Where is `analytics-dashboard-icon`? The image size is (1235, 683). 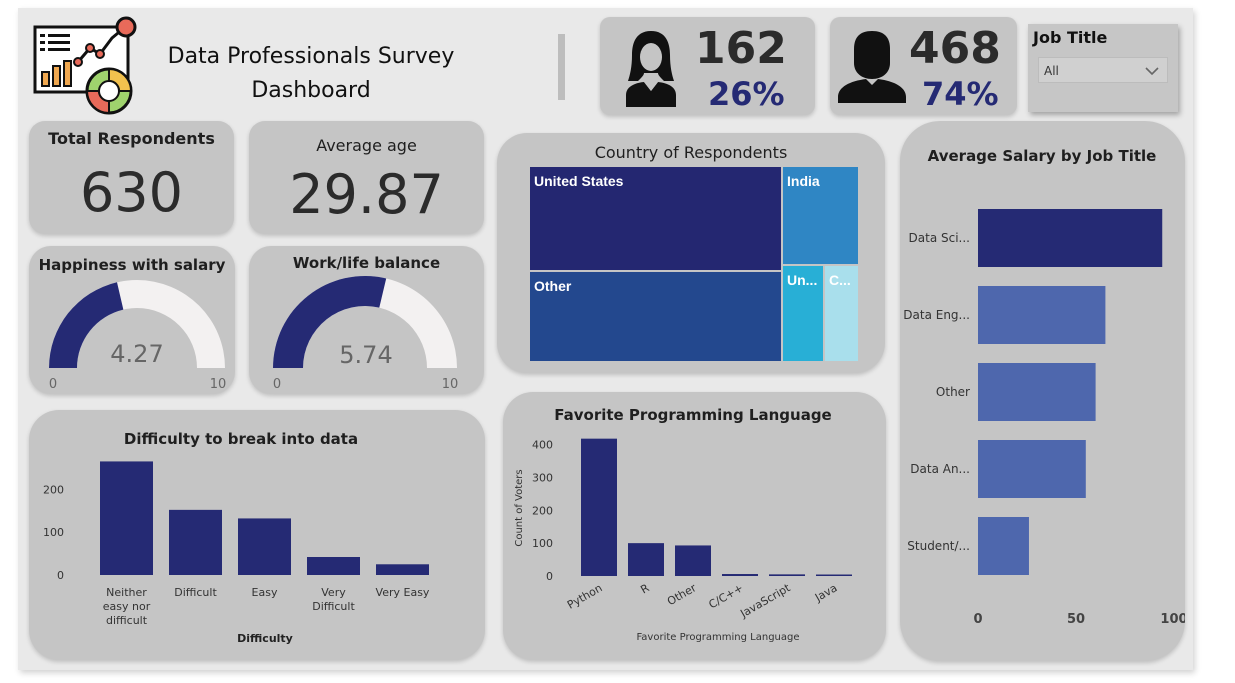 analytics-dashboard-icon is located at coordinates (85, 65).